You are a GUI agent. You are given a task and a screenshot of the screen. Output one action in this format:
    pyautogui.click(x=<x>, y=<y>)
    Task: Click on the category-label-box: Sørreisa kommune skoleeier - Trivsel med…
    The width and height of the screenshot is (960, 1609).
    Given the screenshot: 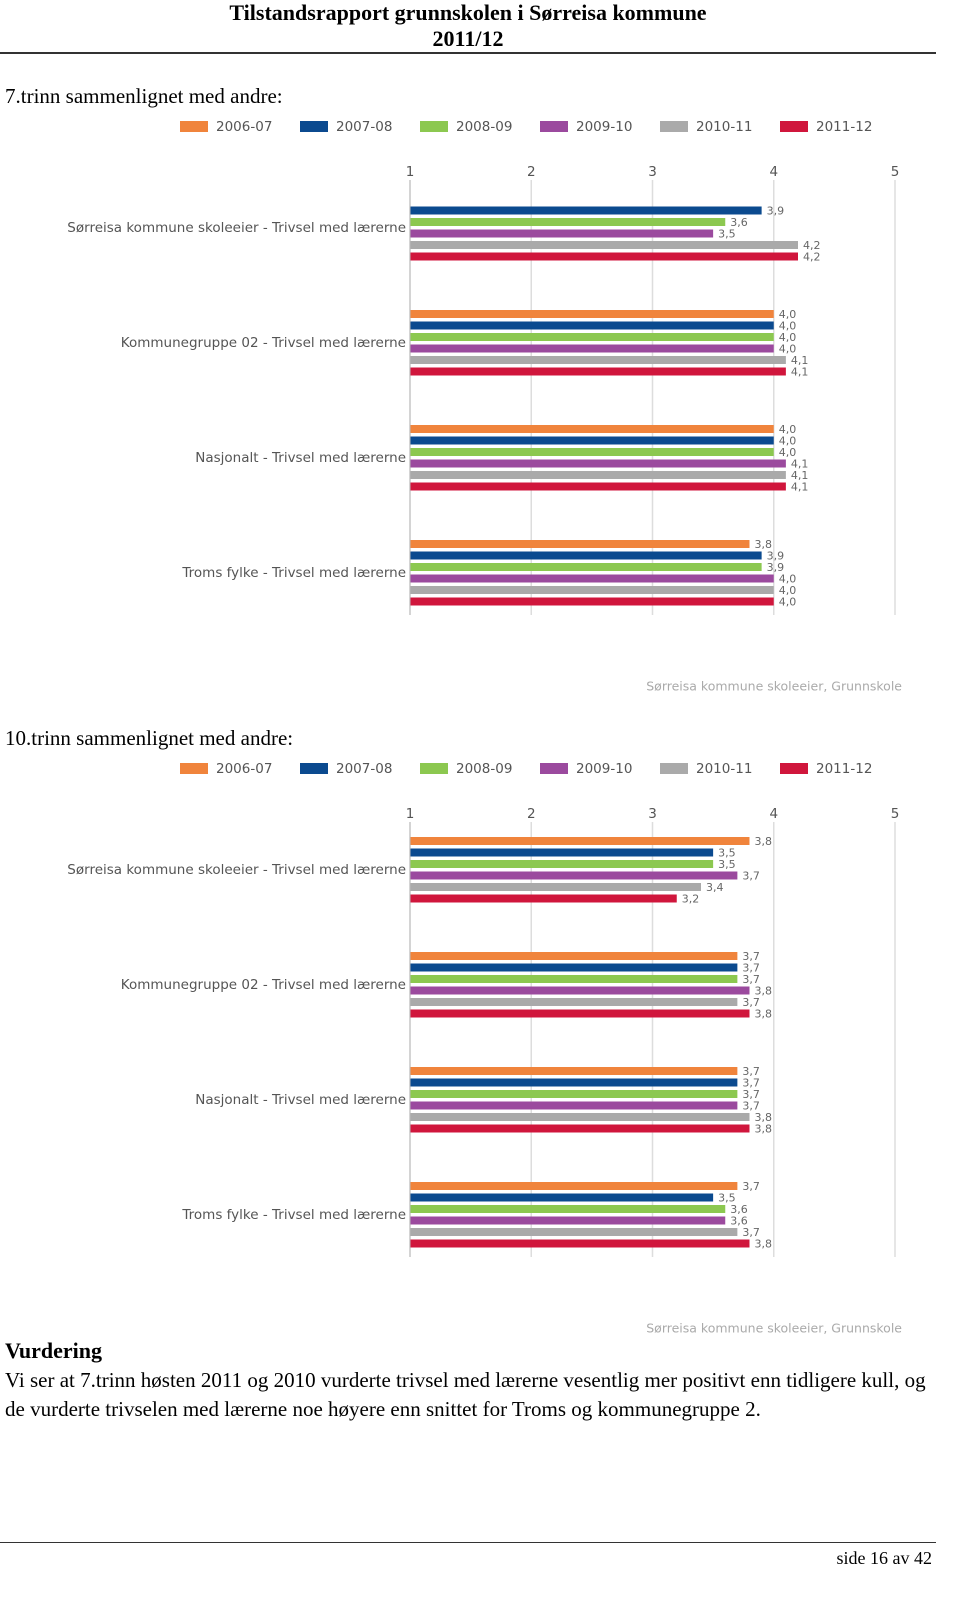 What is the action you would take?
    pyautogui.click(x=236, y=228)
    